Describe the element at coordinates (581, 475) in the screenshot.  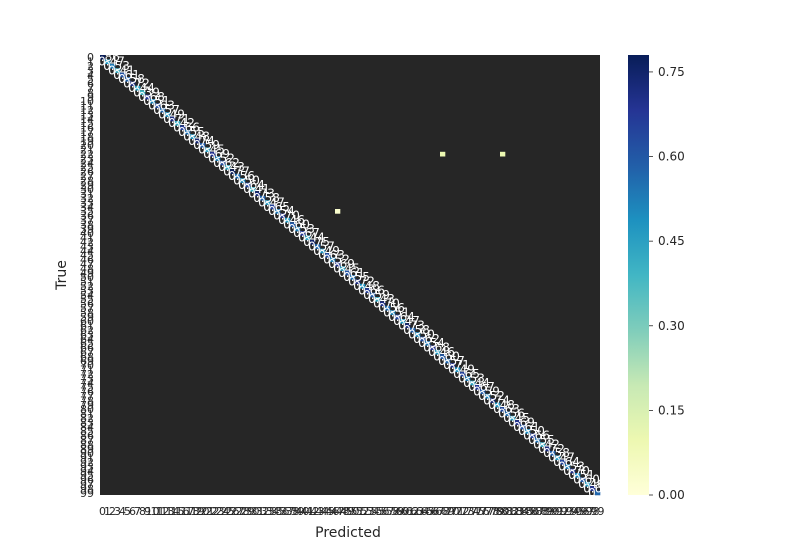
I see `cell-annotation: 0.51` at that location.